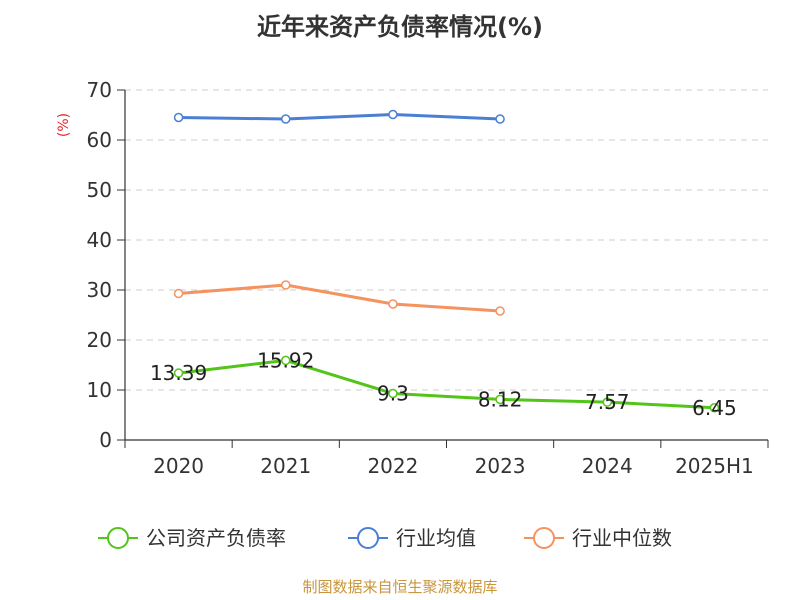 The width and height of the screenshot is (800, 600). What do you see at coordinates (399, 587) in the screenshot?
I see `source-note: 制图数据来自恒生聚源数据库` at bounding box center [399, 587].